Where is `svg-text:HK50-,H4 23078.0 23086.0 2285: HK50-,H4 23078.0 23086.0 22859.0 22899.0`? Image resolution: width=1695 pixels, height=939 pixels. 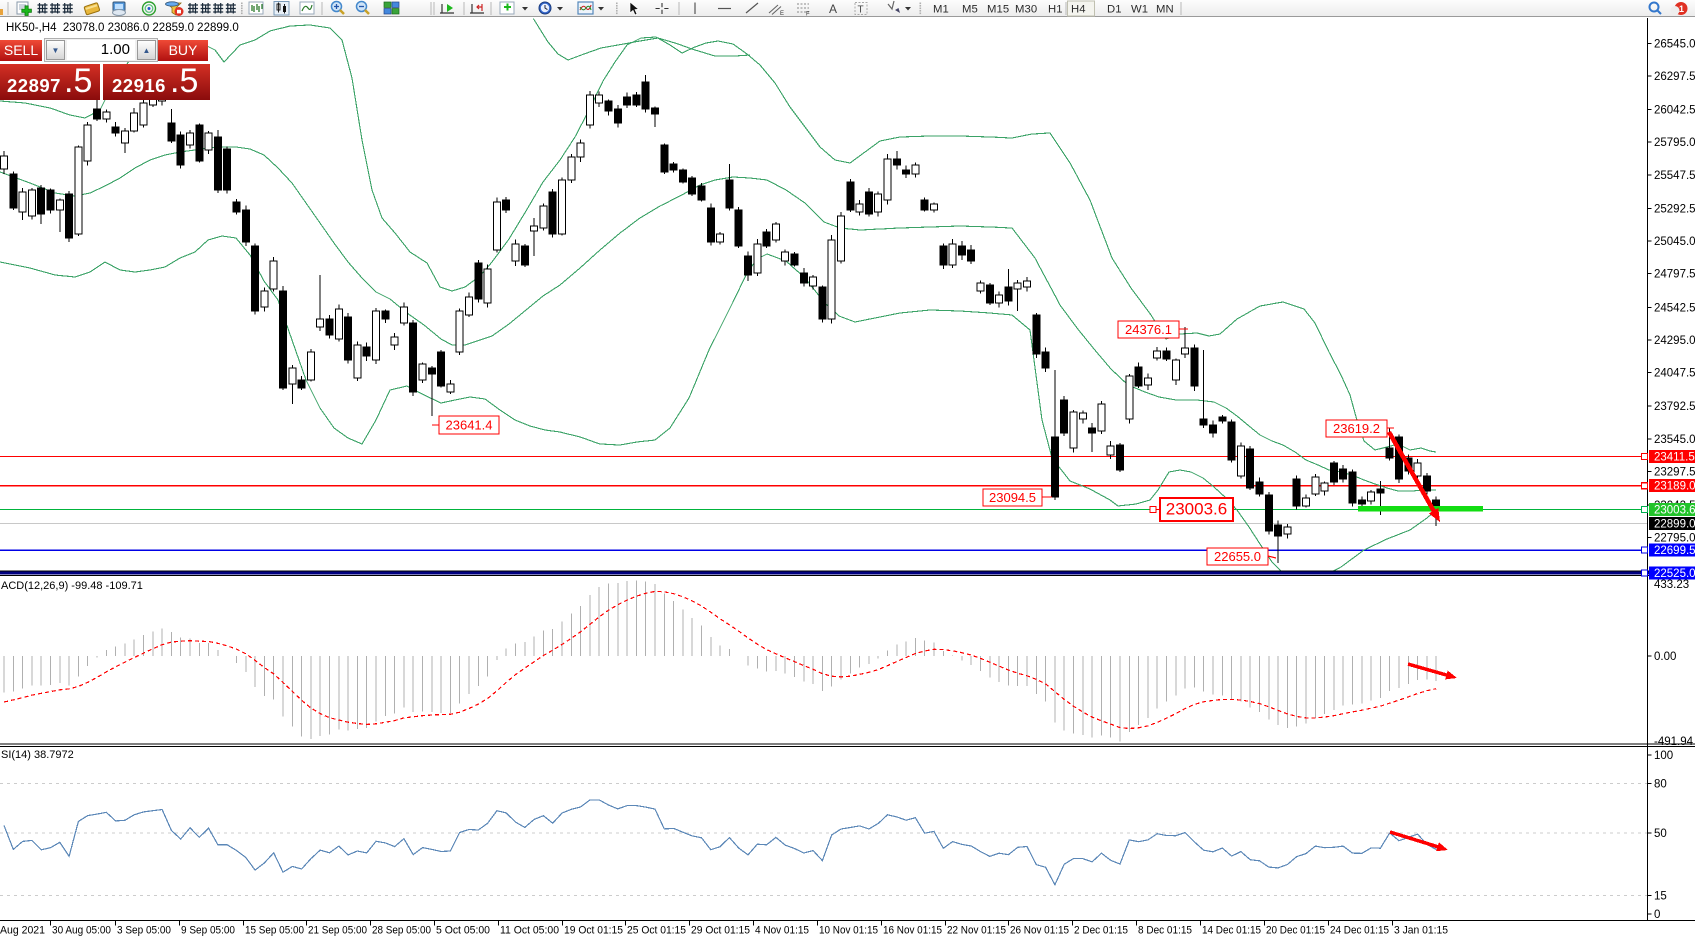
svg-text:HK50-,H4 23078.0 23086.0 2285: HK50-,H4 23078.0 23086.0 22859.0 22899.0 is located at coordinates (122, 28).